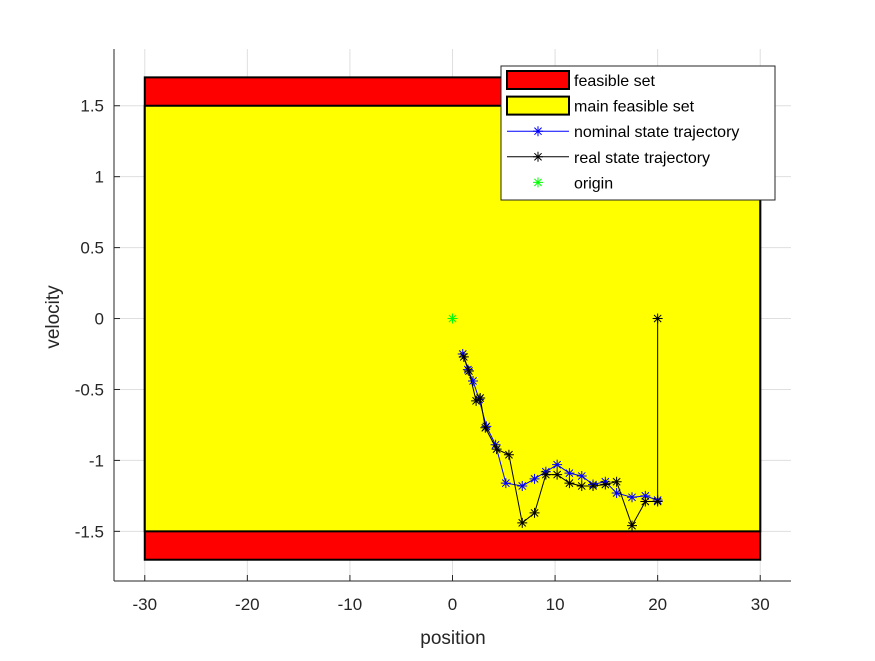  I want to click on trajectories, so click(555, 422).